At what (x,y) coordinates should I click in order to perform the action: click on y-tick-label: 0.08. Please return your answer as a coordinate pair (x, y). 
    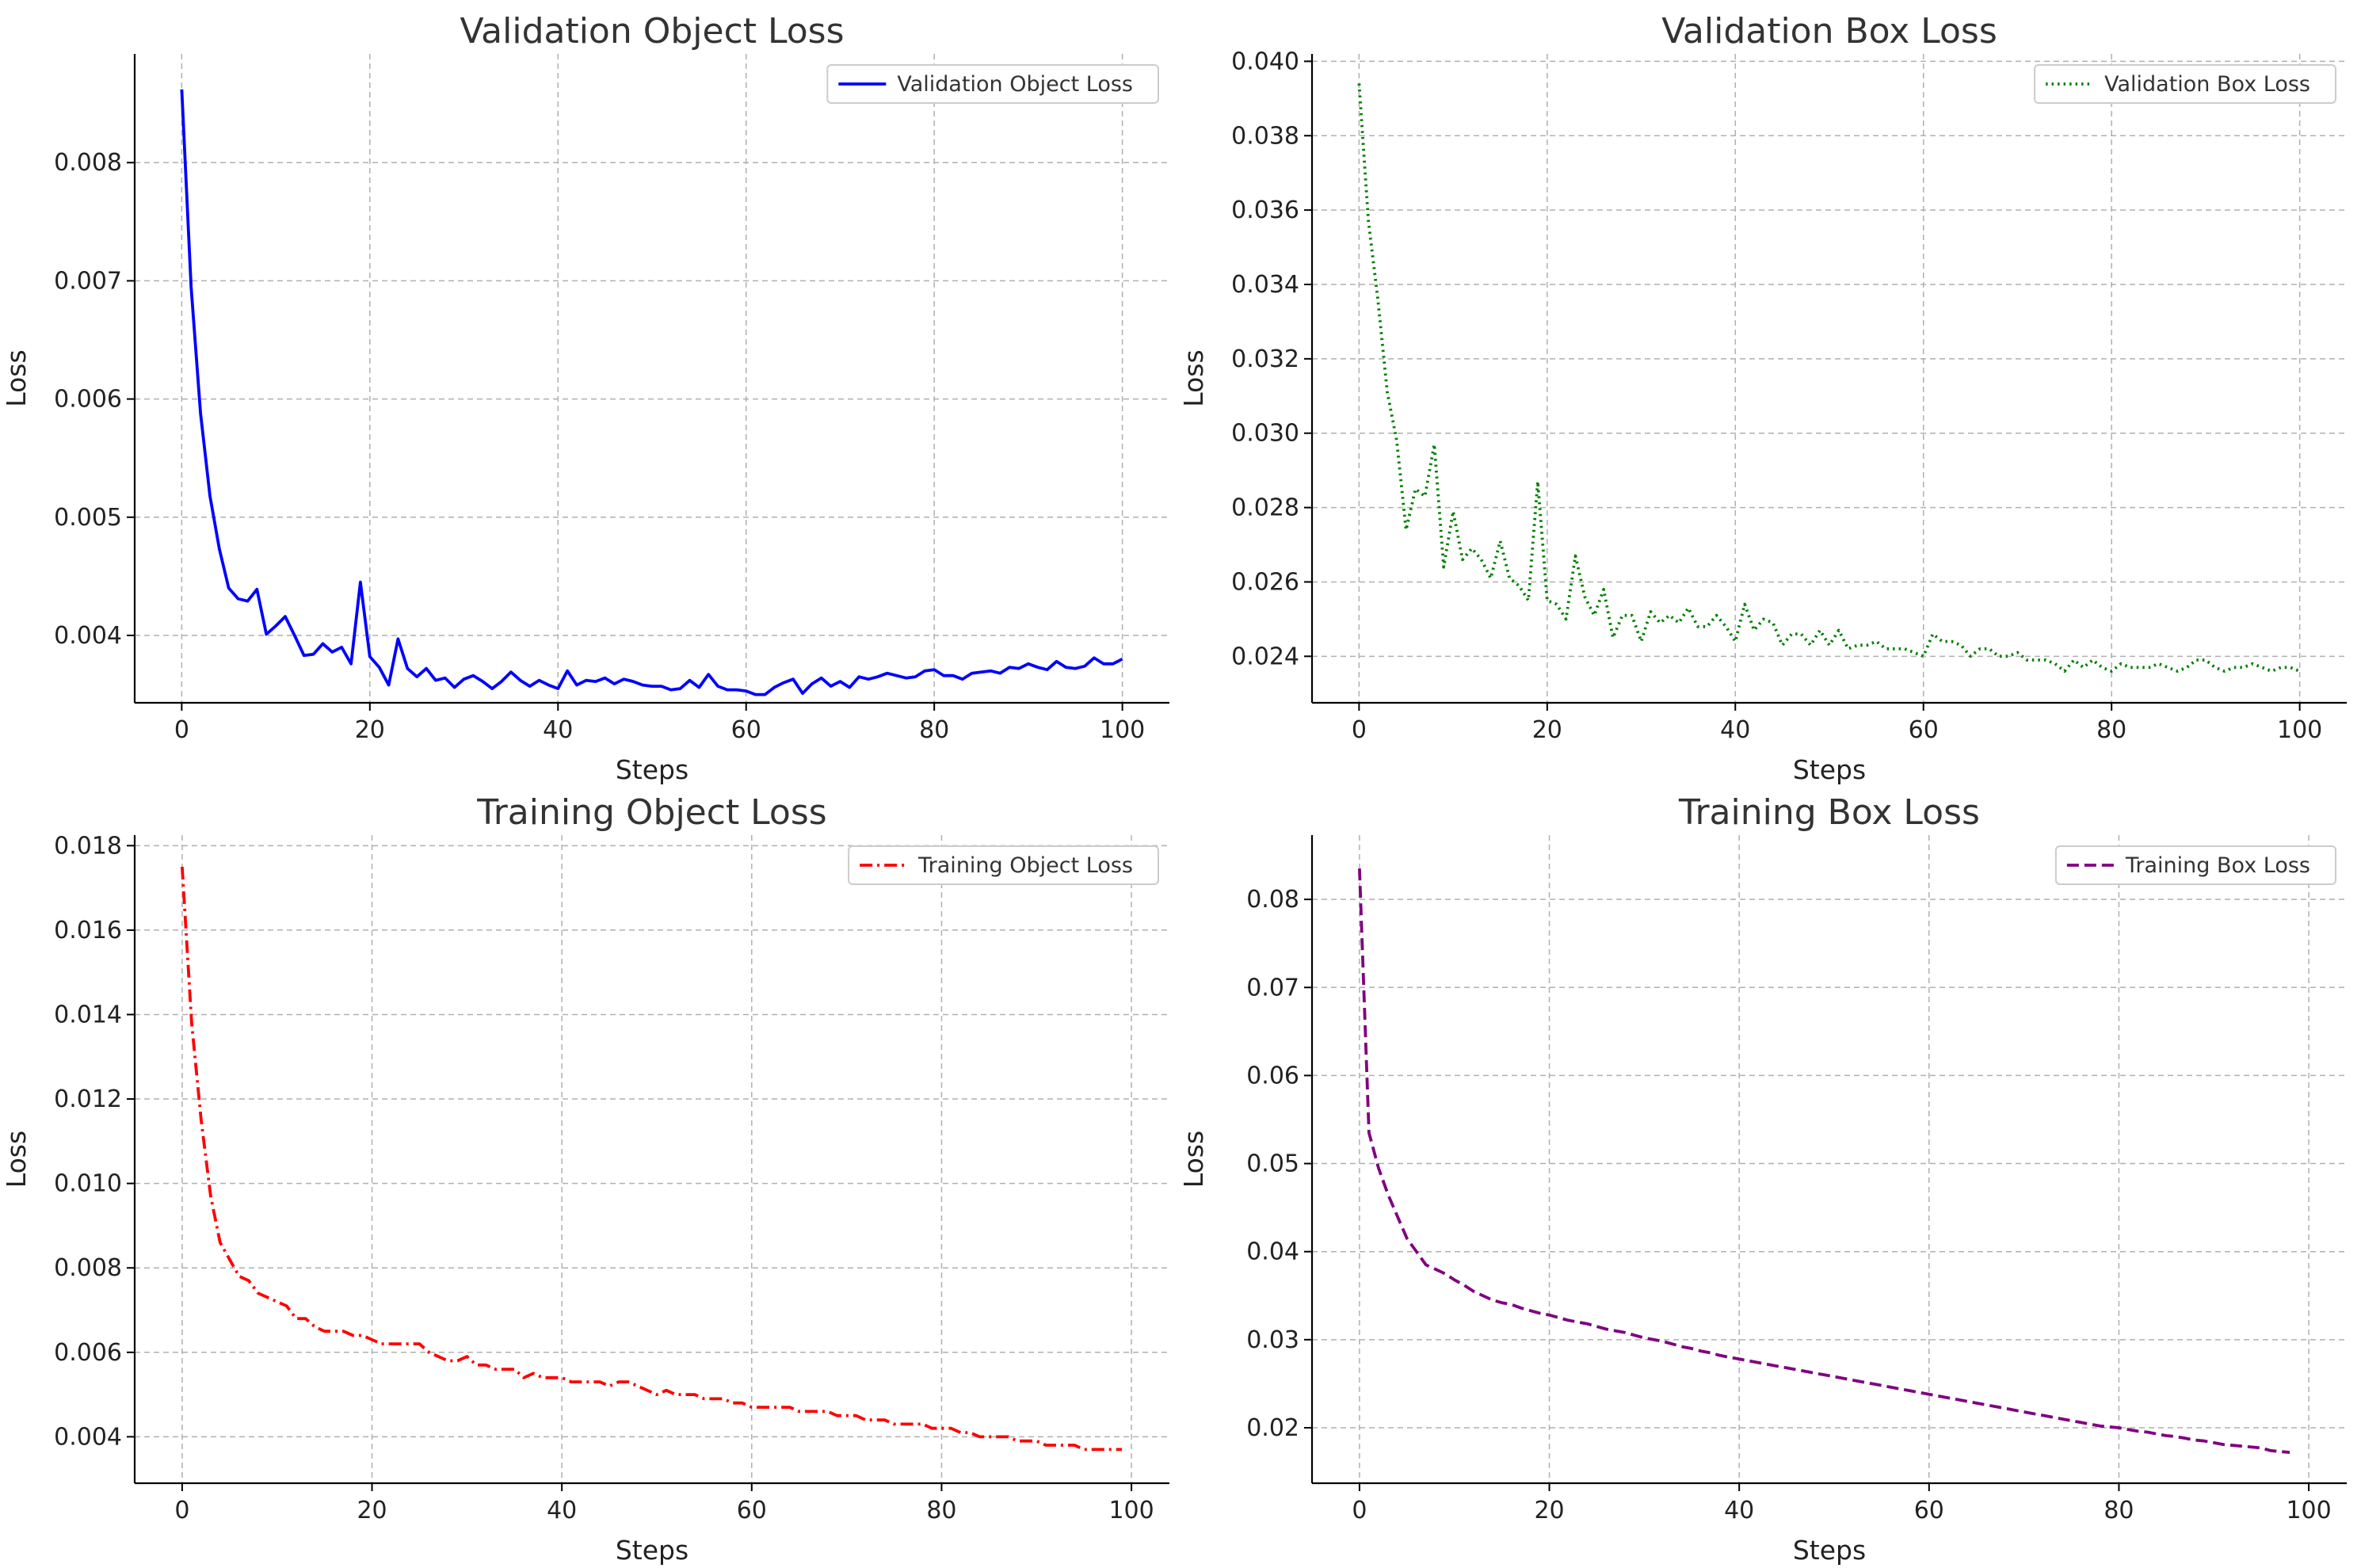
    Looking at the image, I should click on (1272, 900).